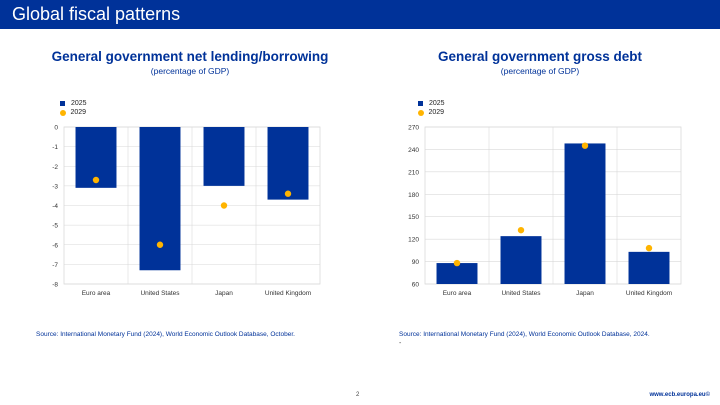 This screenshot has width=720, height=405. Describe the element at coordinates (190, 71) in the screenshot. I see `chart-1-subtitle: (percentage of GDP)` at that location.